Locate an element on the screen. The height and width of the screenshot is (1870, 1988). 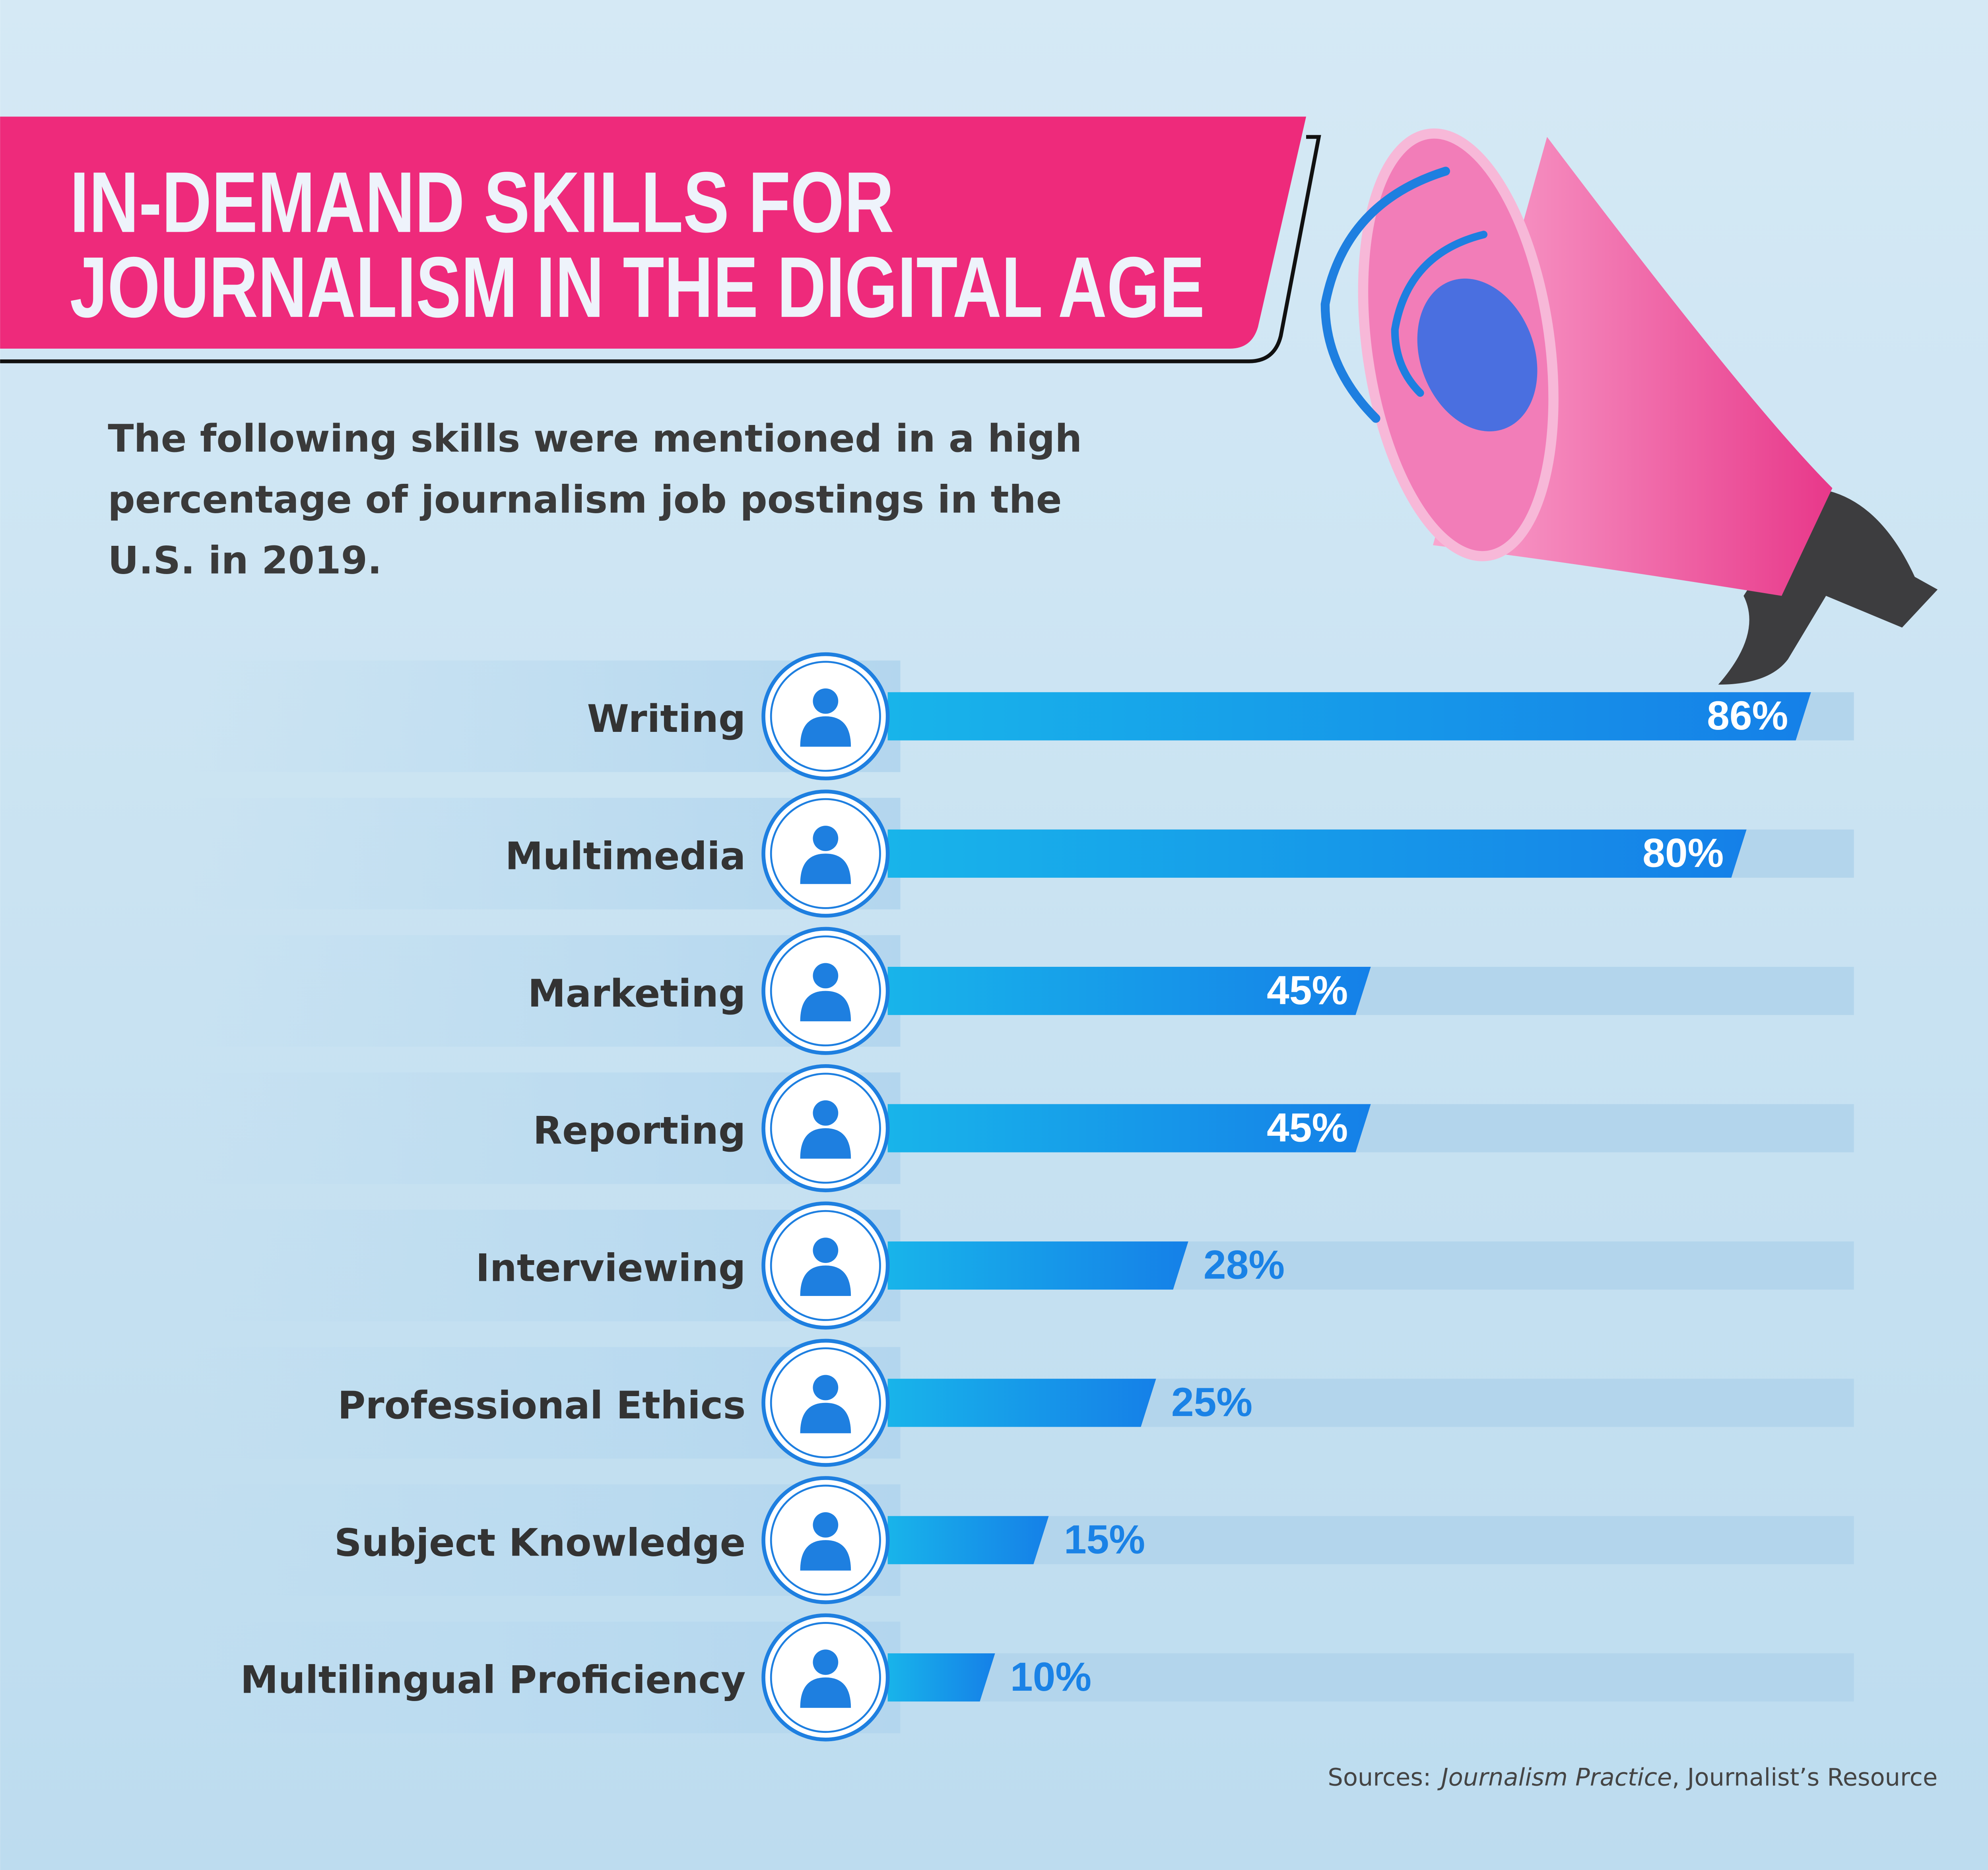
banner-outline is located at coordinates (660, 249).